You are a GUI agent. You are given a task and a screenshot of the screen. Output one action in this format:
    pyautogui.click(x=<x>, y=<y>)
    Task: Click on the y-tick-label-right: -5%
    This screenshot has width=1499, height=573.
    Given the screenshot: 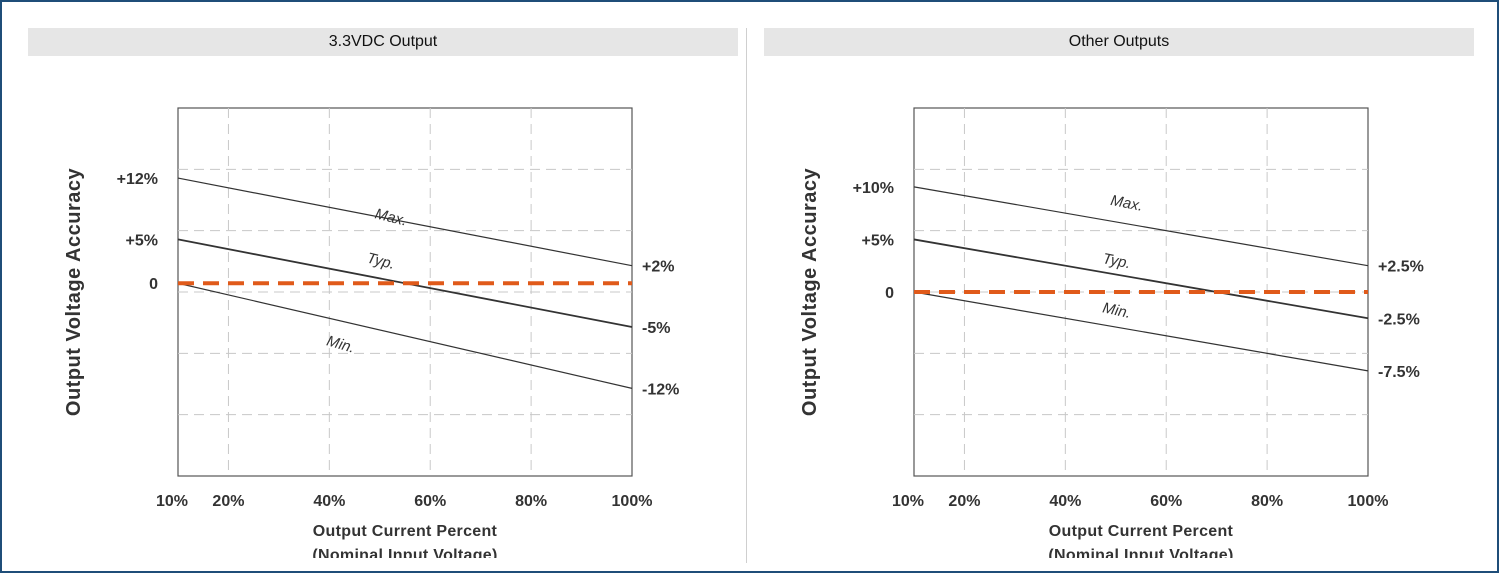 What is the action you would take?
    pyautogui.click(x=656, y=328)
    